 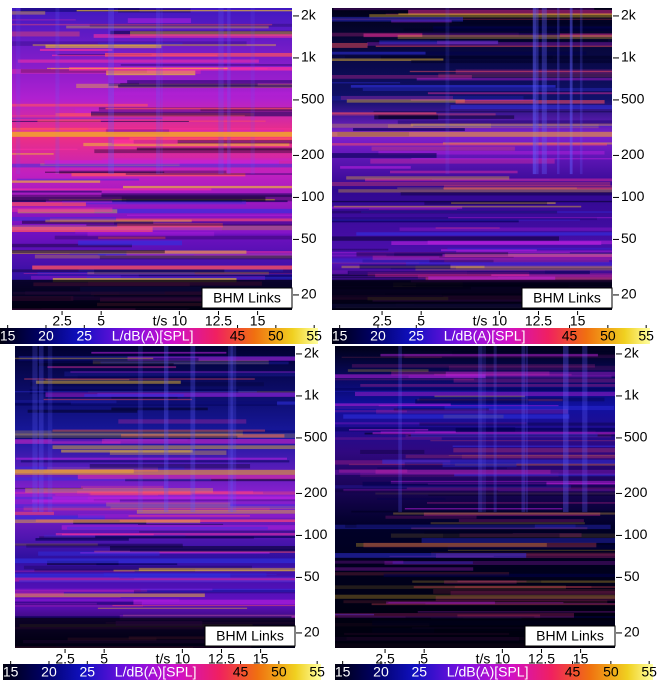 What do you see at coordinates (382, 321) in the screenshot?
I see `x-tick-label: 2.5` at bounding box center [382, 321].